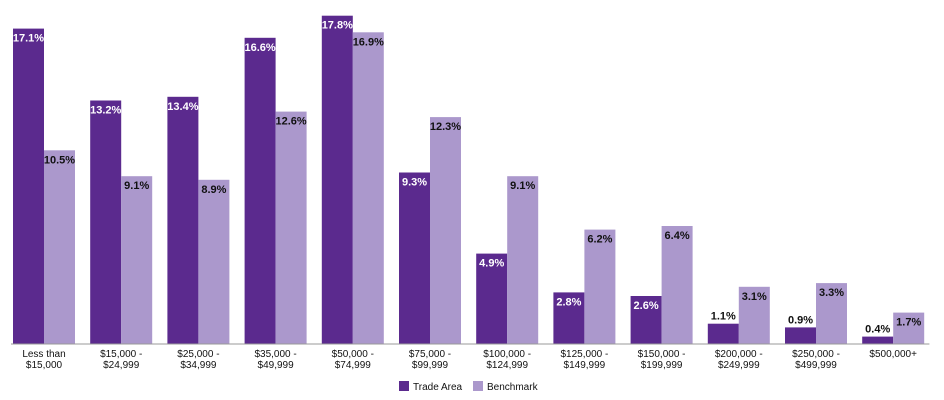  What do you see at coordinates (599, 240) in the screenshot?
I see `bar-label-benchmark-7: 6.2%` at bounding box center [599, 240].